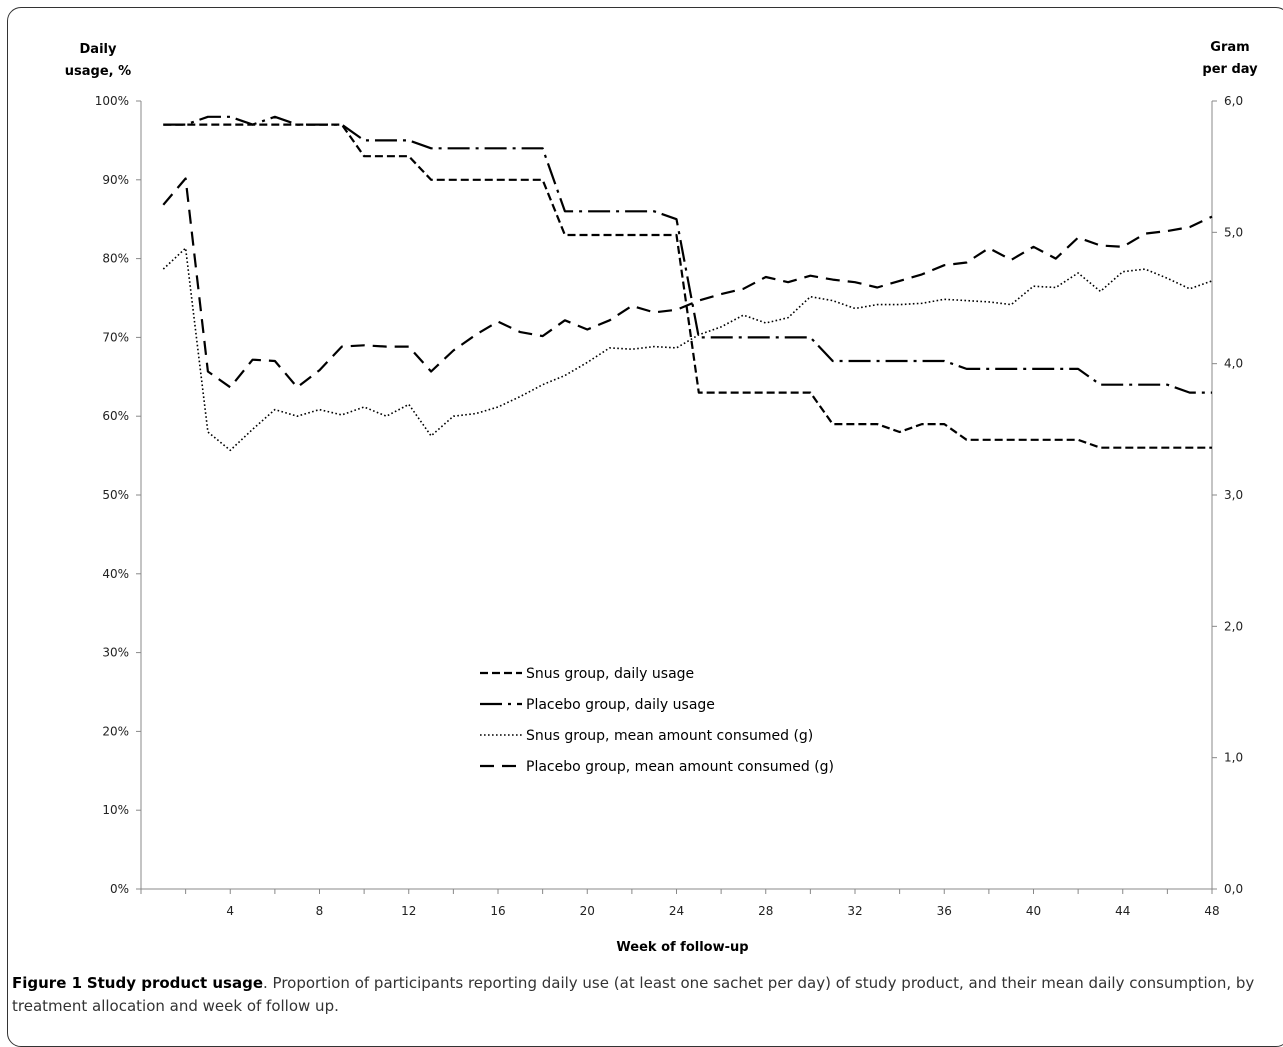  I want to click on y-left-tick-label: 100%, so click(112, 101).